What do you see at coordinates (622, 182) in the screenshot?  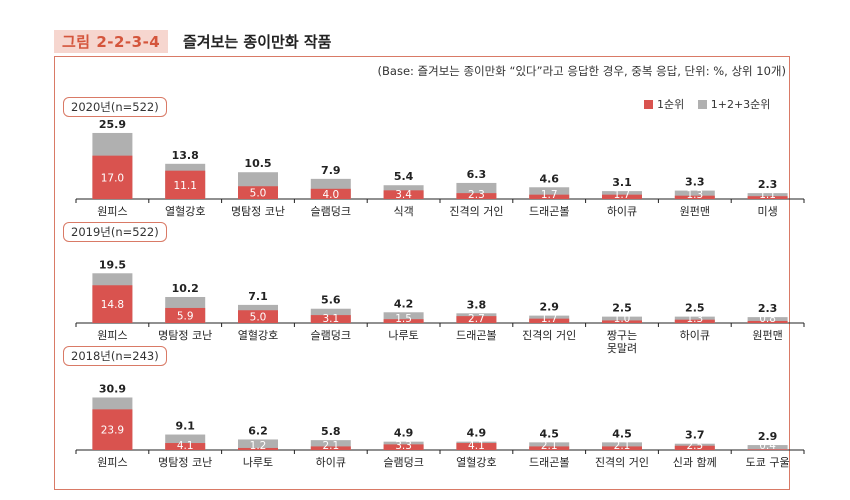 I see `value-total-2020-7: 3.1` at bounding box center [622, 182].